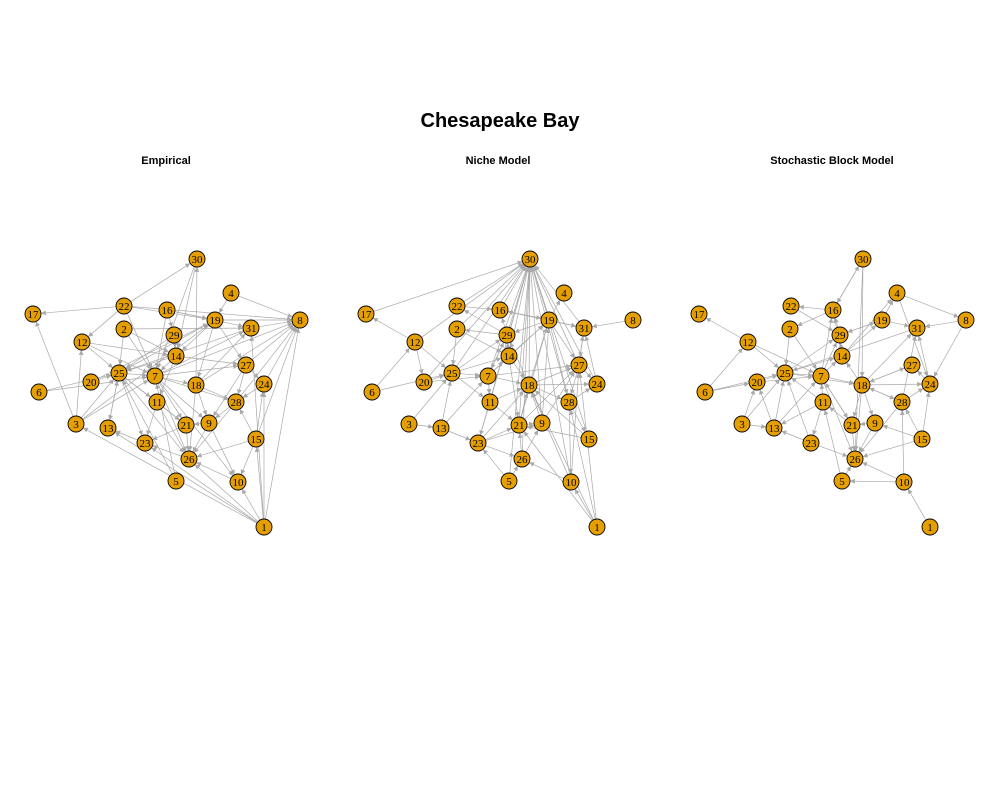 This screenshot has height=786, width=1000. What do you see at coordinates (834, 311) in the screenshot?
I see `node-label: 16` at bounding box center [834, 311].